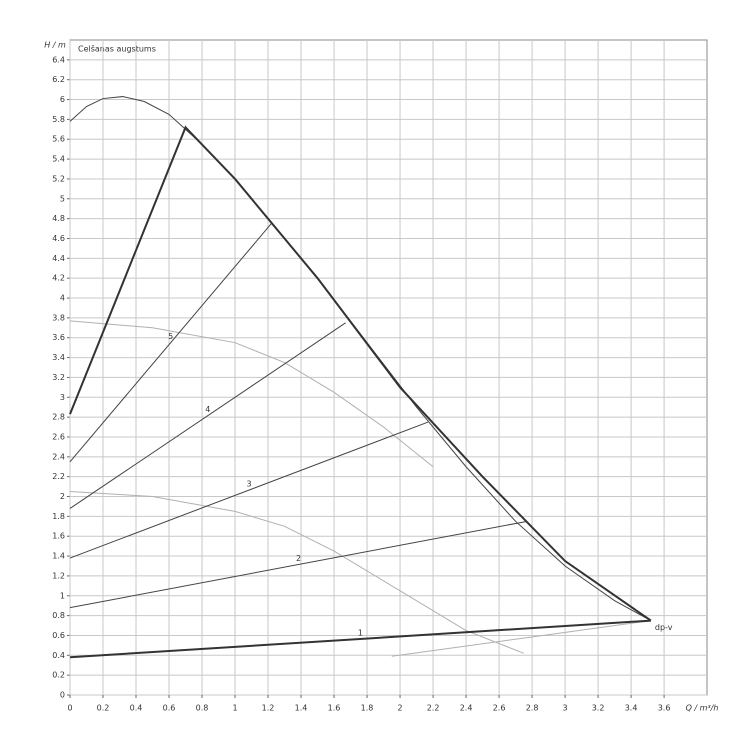 The image size is (750, 754). Describe the element at coordinates (58, 476) in the screenshot. I see `y-tick-label: 2.2` at that location.